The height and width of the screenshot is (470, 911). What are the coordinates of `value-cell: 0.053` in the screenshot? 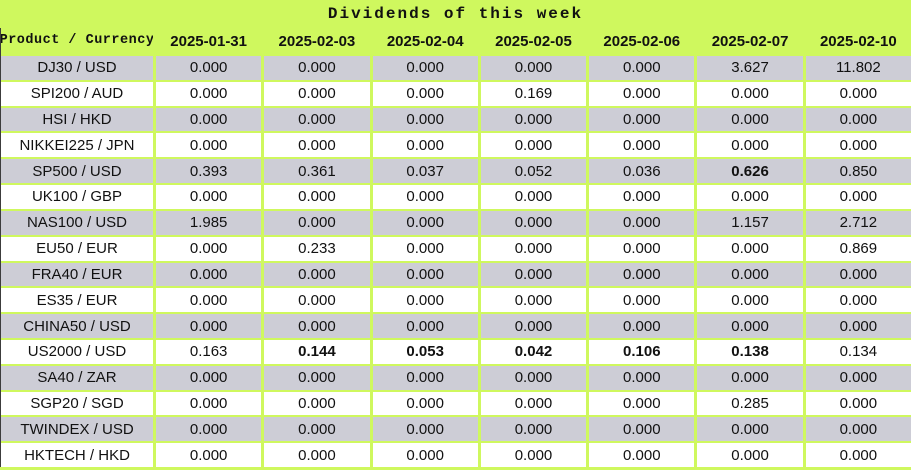 It's located at (425, 351).